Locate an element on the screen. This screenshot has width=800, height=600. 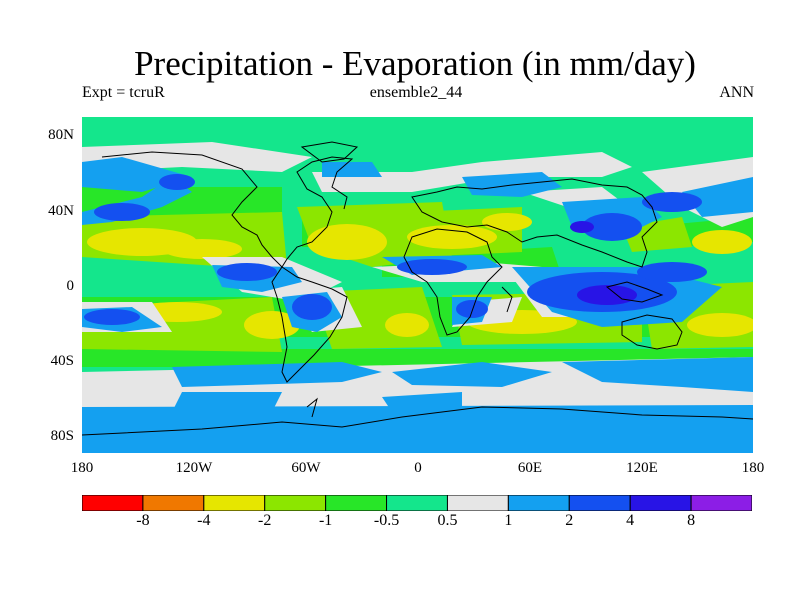
lon-label-60w: 60W is located at coordinates (306, 468).